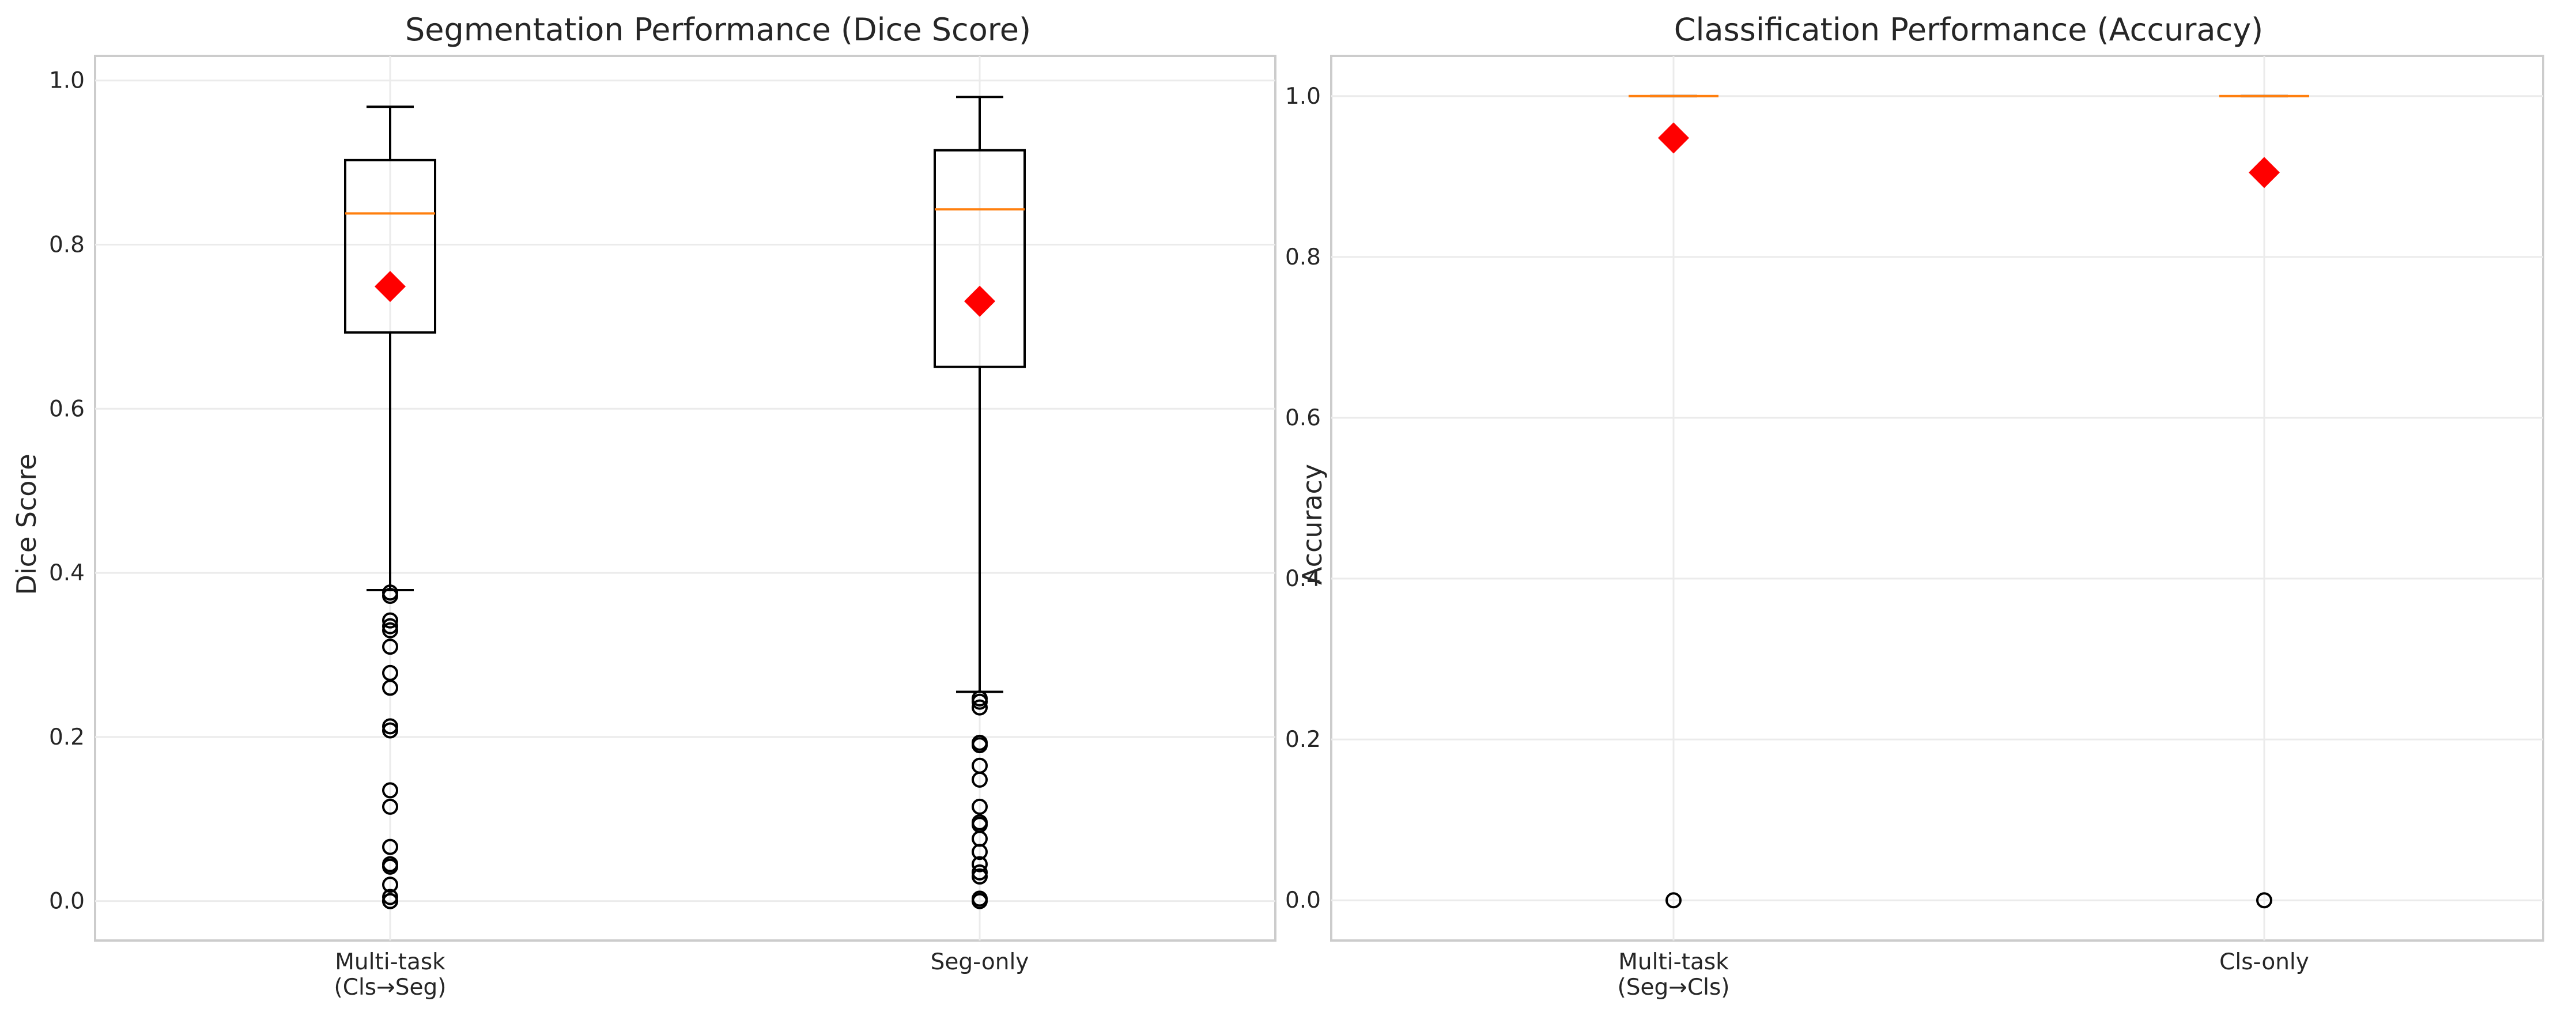  Describe the element at coordinates (1303, 900) in the screenshot. I see `classification-y-tick-label: 0.0` at that location.